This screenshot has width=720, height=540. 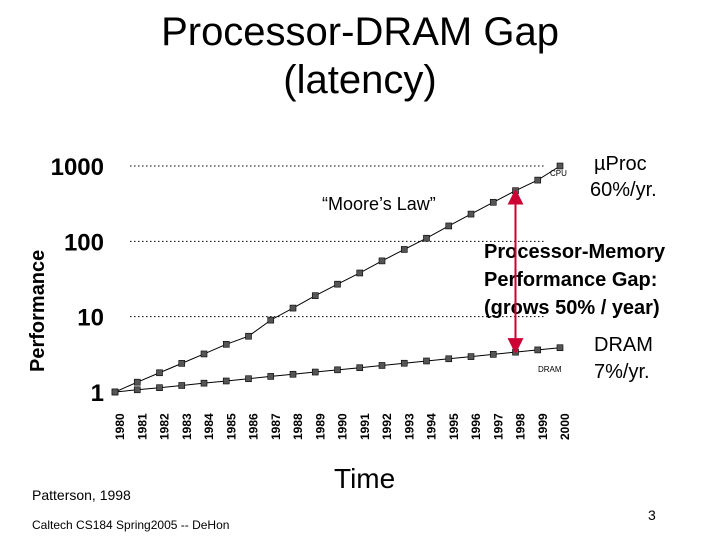 What do you see at coordinates (426, 238) in the screenshot?
I see `cpu-point-1994` at bounding box center [426, 238].